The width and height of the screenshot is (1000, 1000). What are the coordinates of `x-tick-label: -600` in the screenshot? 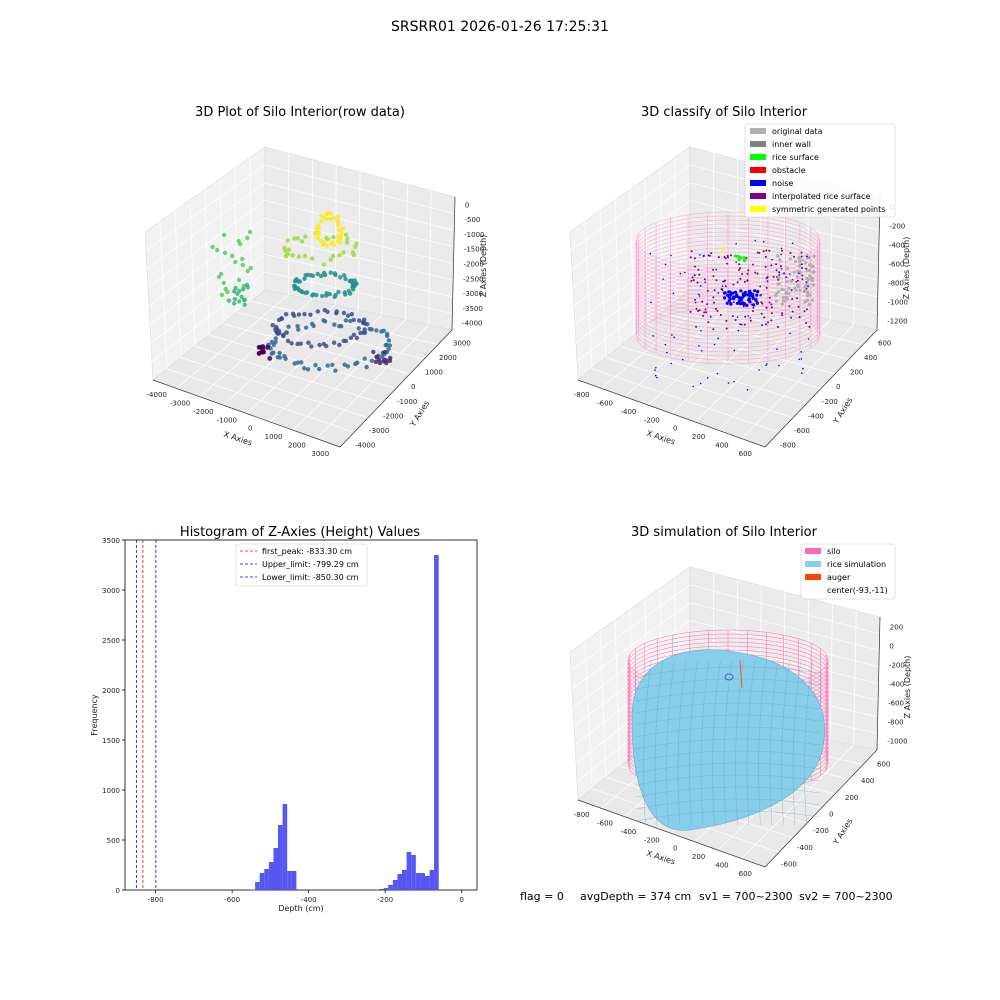 It's located at (605, 404).